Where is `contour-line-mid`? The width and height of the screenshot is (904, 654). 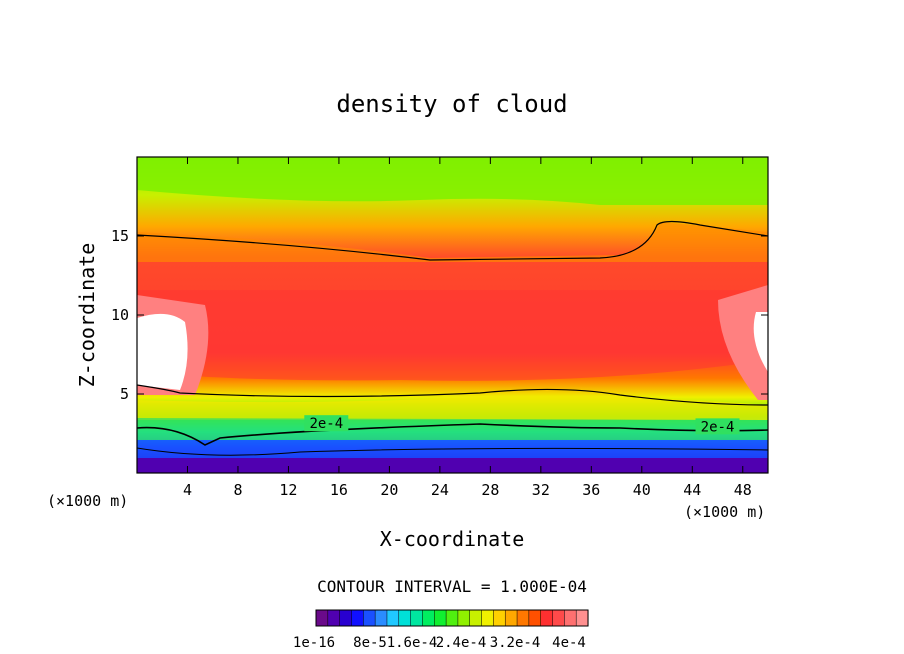 contour-line-mid is located at coordinates (452, 395).